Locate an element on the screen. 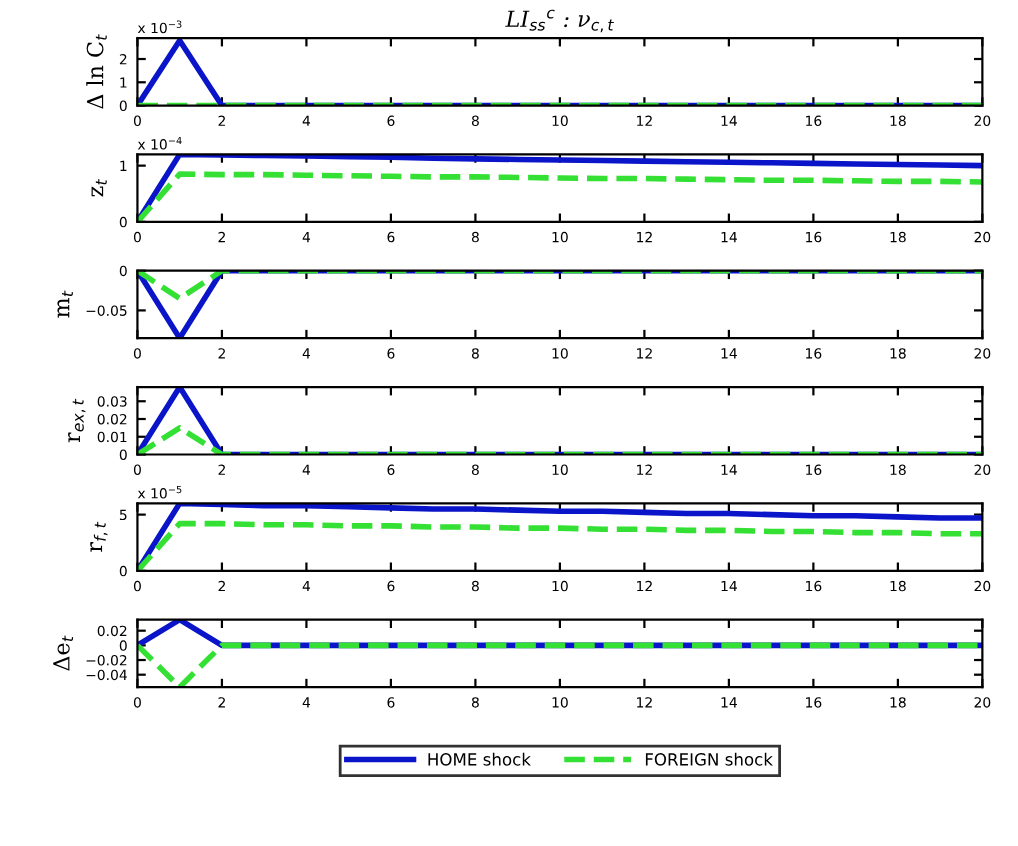 The width and height of the screenshot is (1018, 846). y-axis-title: r$_{f,t}$ is located at coordinates (99, 536).